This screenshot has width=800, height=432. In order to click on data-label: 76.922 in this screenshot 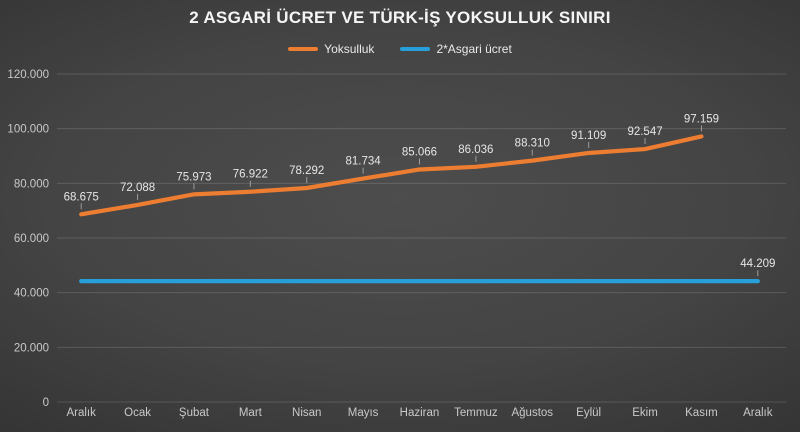, I will do `click(250, 175)`.